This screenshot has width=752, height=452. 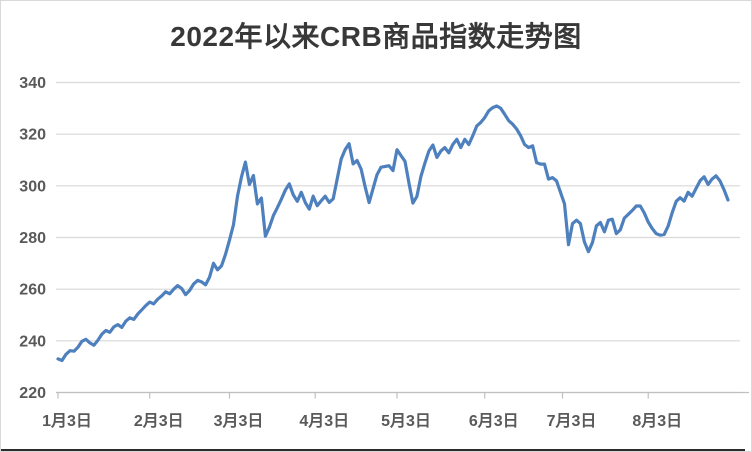 What do you see at coordinates (373, 450) in the screenshot?
I see `bottom-edge-bar` at bounding box center [373, 450].